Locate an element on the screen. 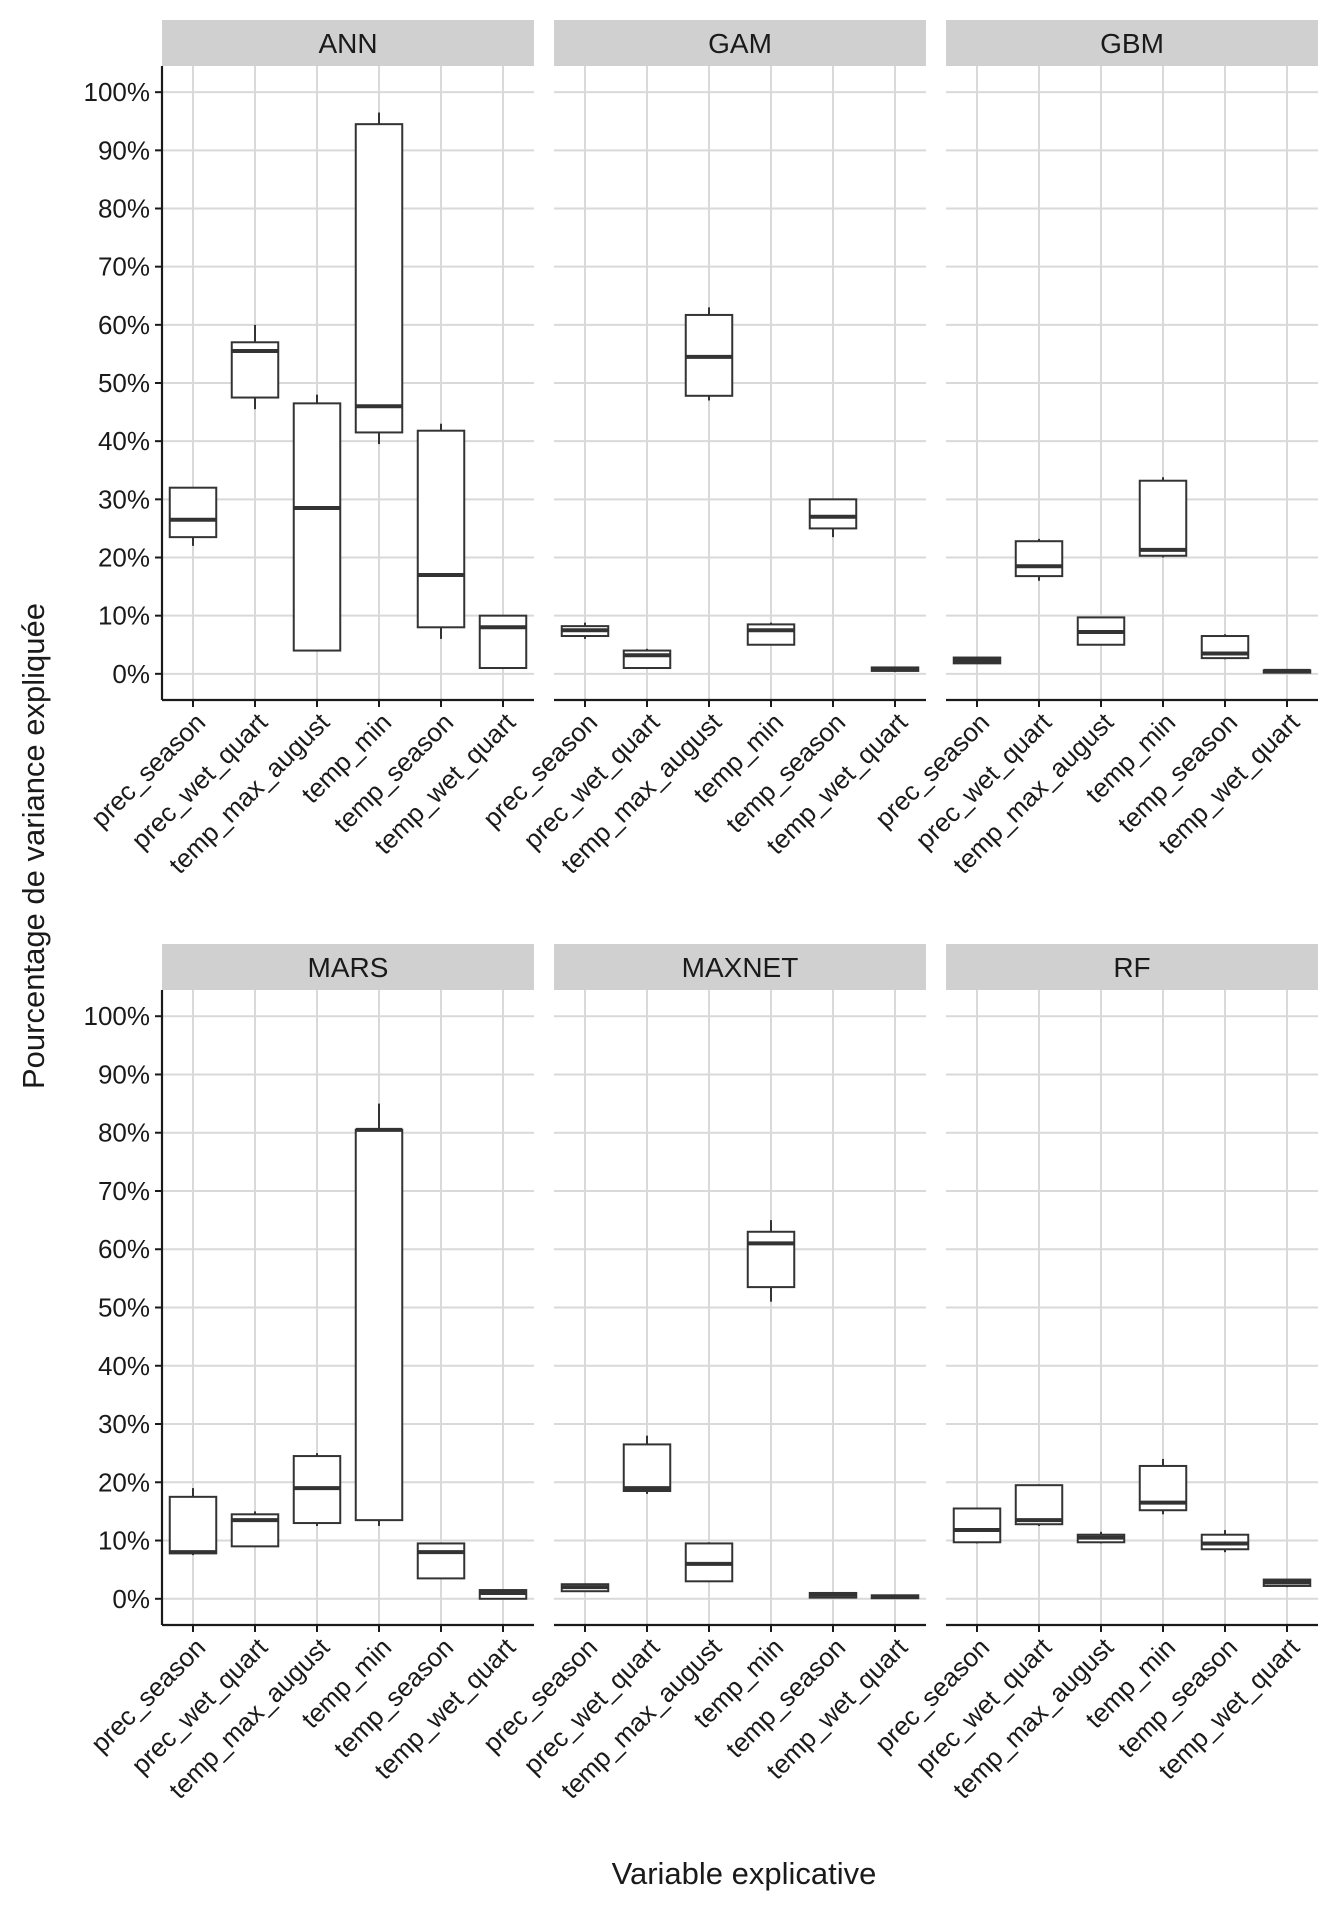 The width and height of the screenshot is (1344, 1920). facet-strip-label: RF is located at coordinates (1131, 967).